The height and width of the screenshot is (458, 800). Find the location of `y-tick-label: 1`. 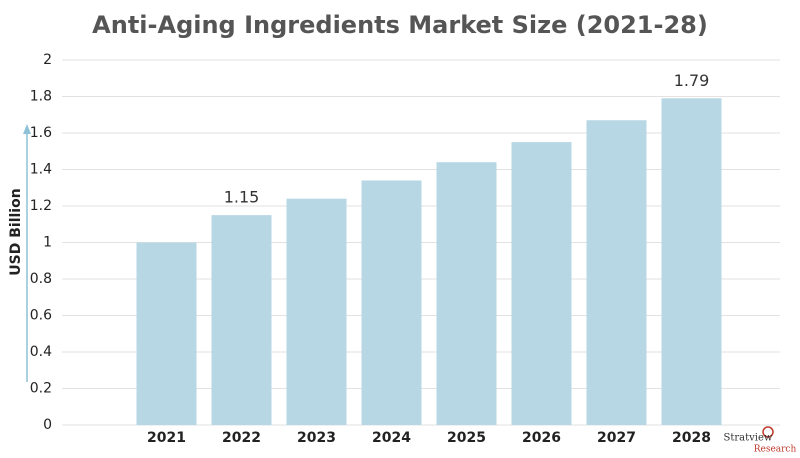

y-tick-label: 1 is located at coordinates (47, 243).